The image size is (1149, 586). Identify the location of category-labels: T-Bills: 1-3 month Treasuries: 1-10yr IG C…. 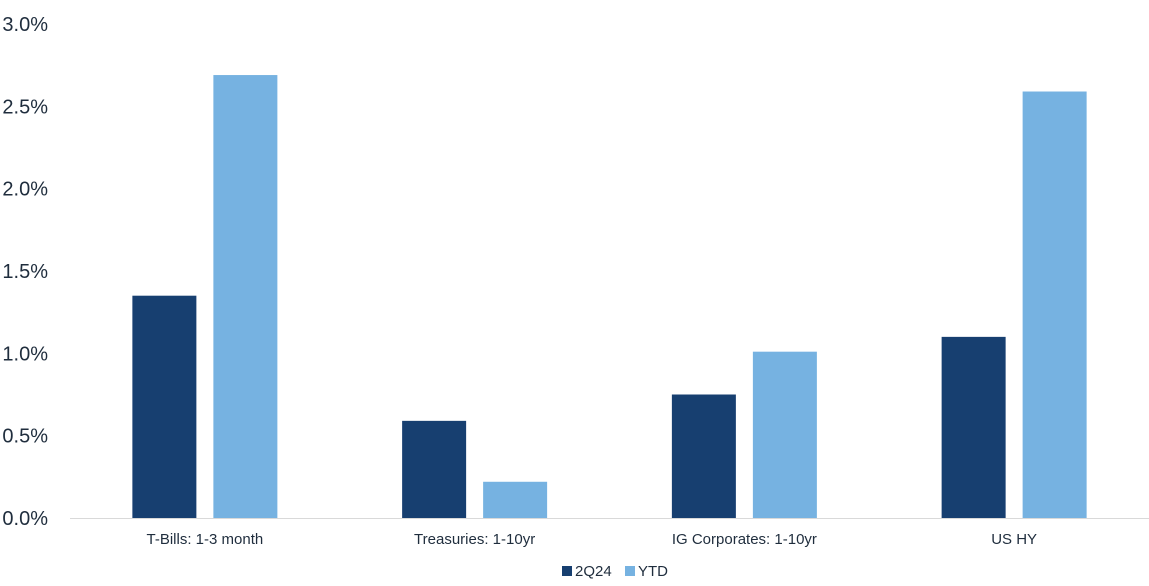
(592, 539).